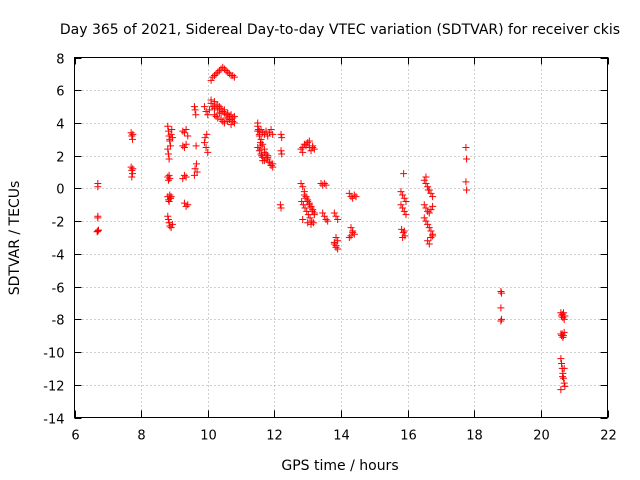 This screenshot has width=640, height=480. Describe the element at coordinates (58, 256) in the screenshot. I see `y-tick-label: -4` at that location.